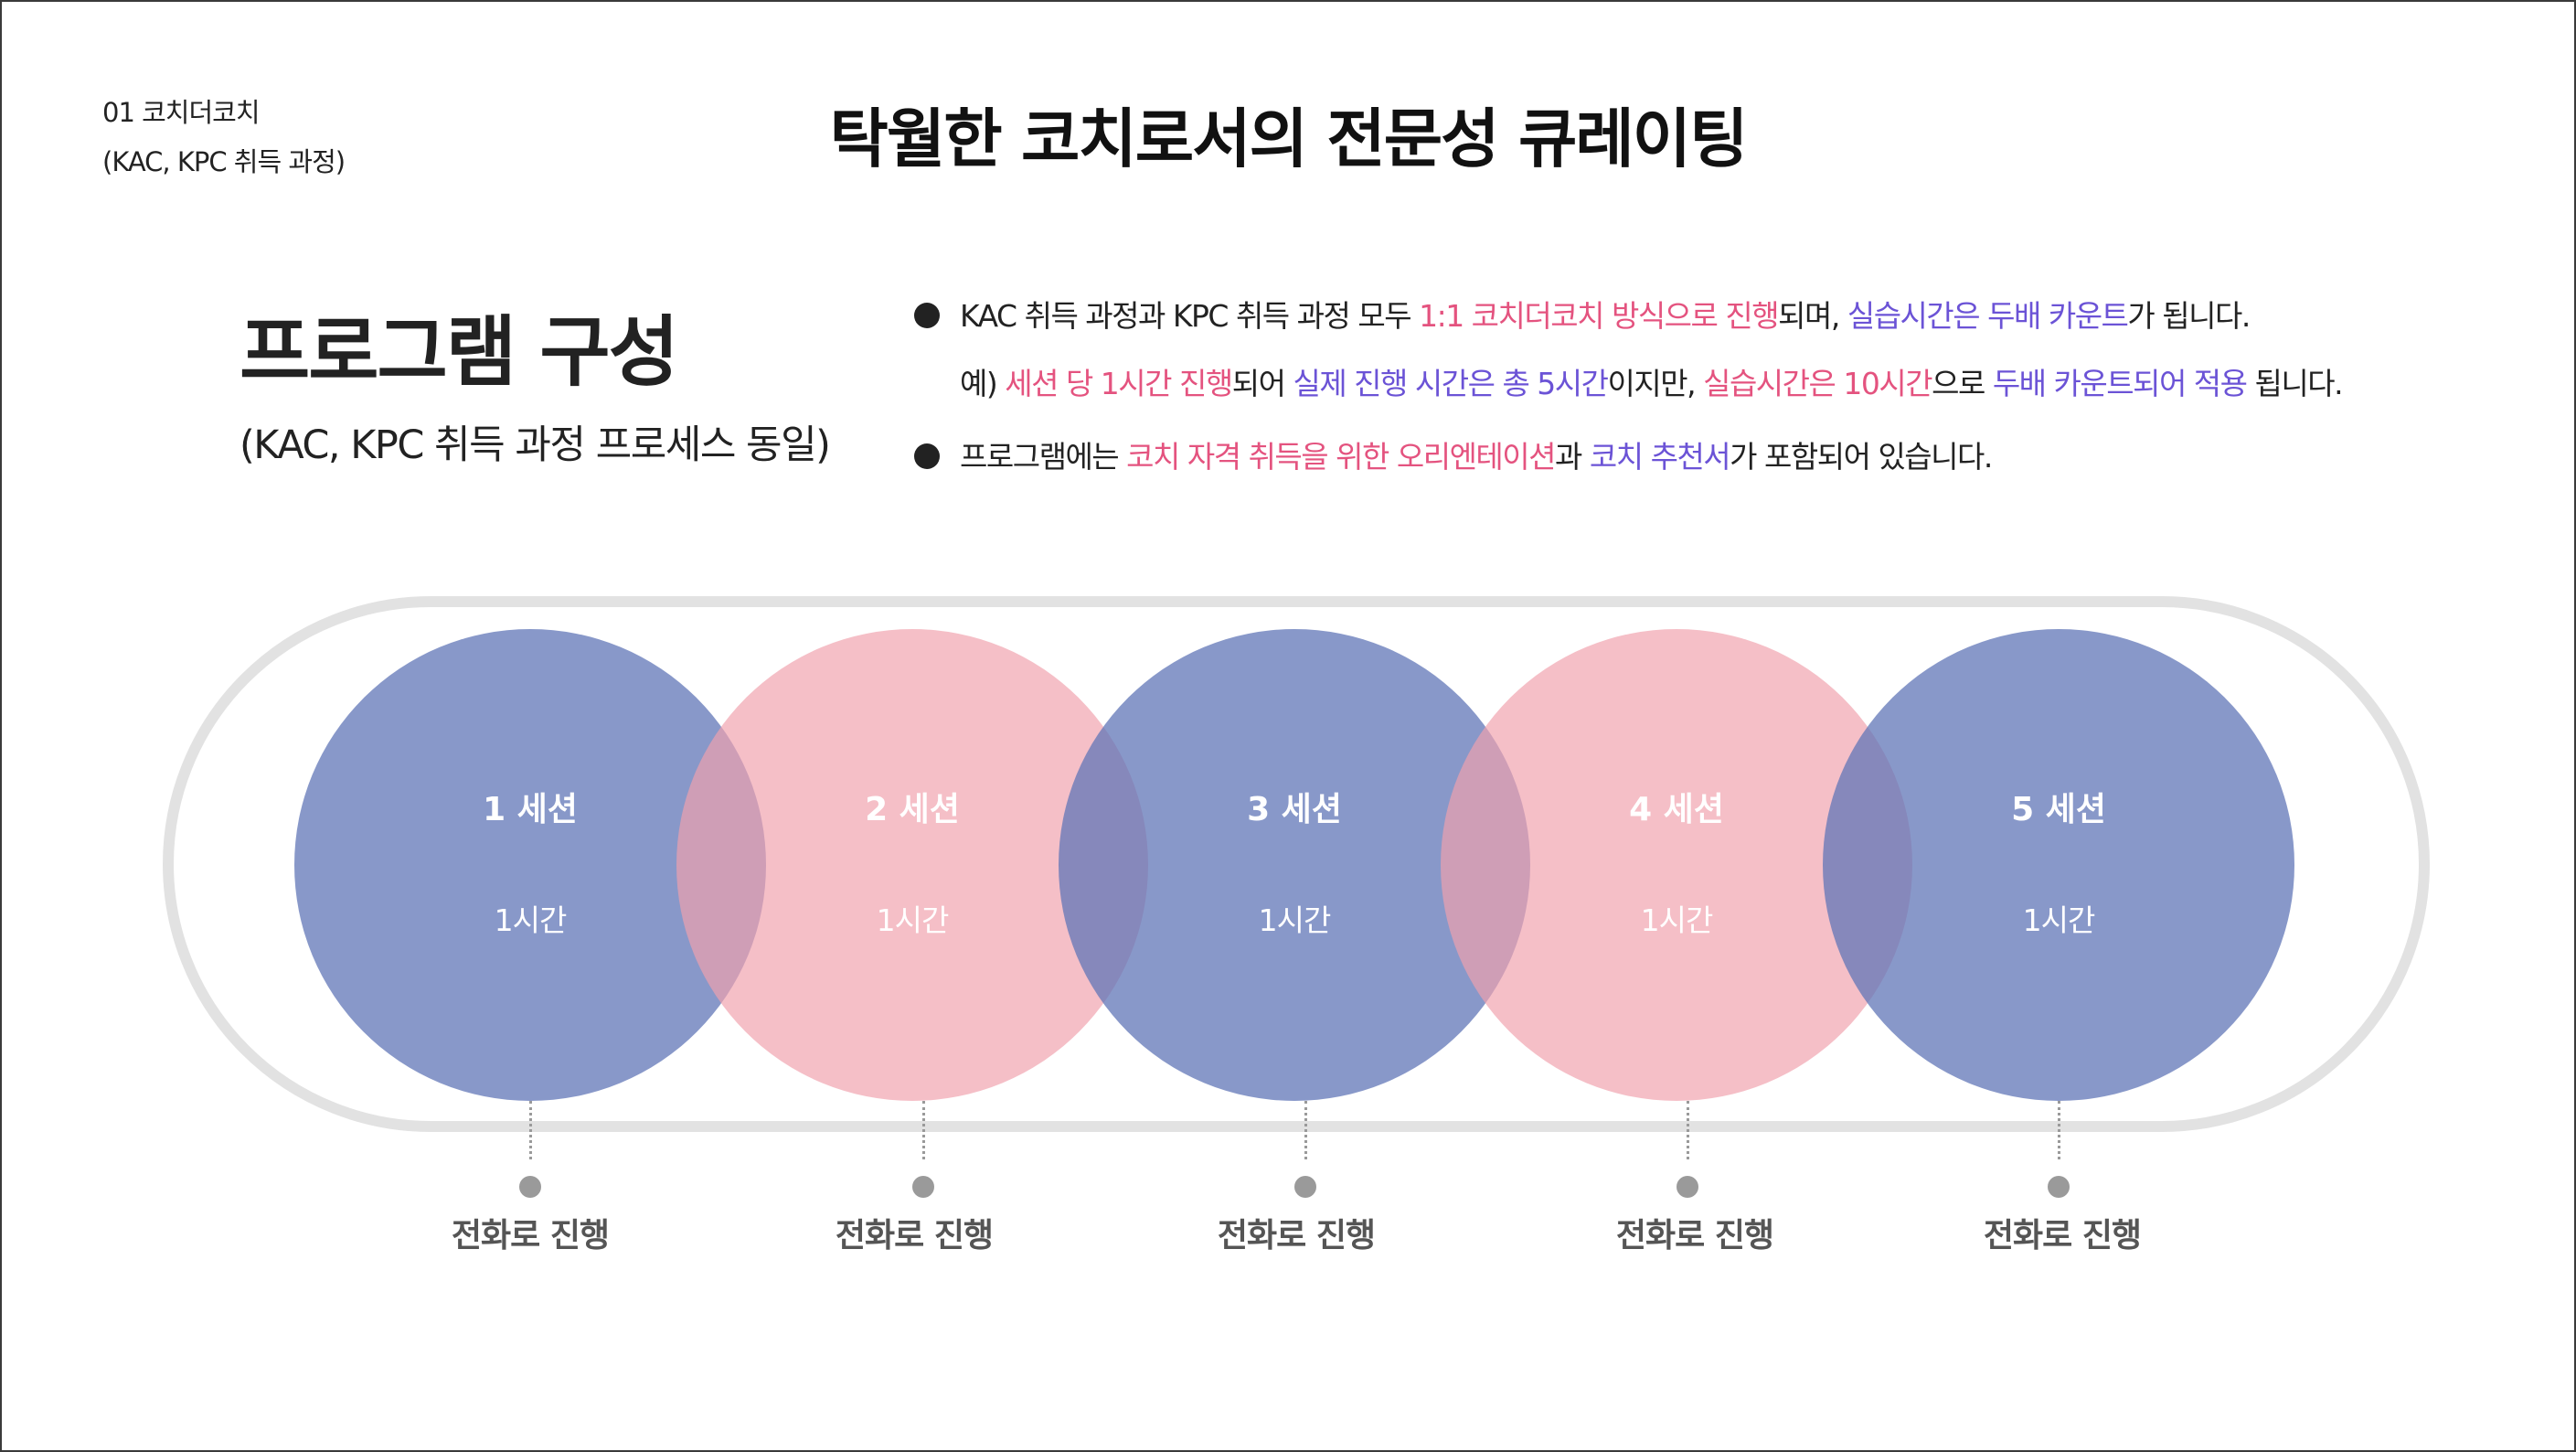 The width and height of the screenshot is (2576, 1452). What do you see at coordinates (531, 920) in the screenshot?
I see `session-duration-1: 1시간` at bounding box center [531, 920].